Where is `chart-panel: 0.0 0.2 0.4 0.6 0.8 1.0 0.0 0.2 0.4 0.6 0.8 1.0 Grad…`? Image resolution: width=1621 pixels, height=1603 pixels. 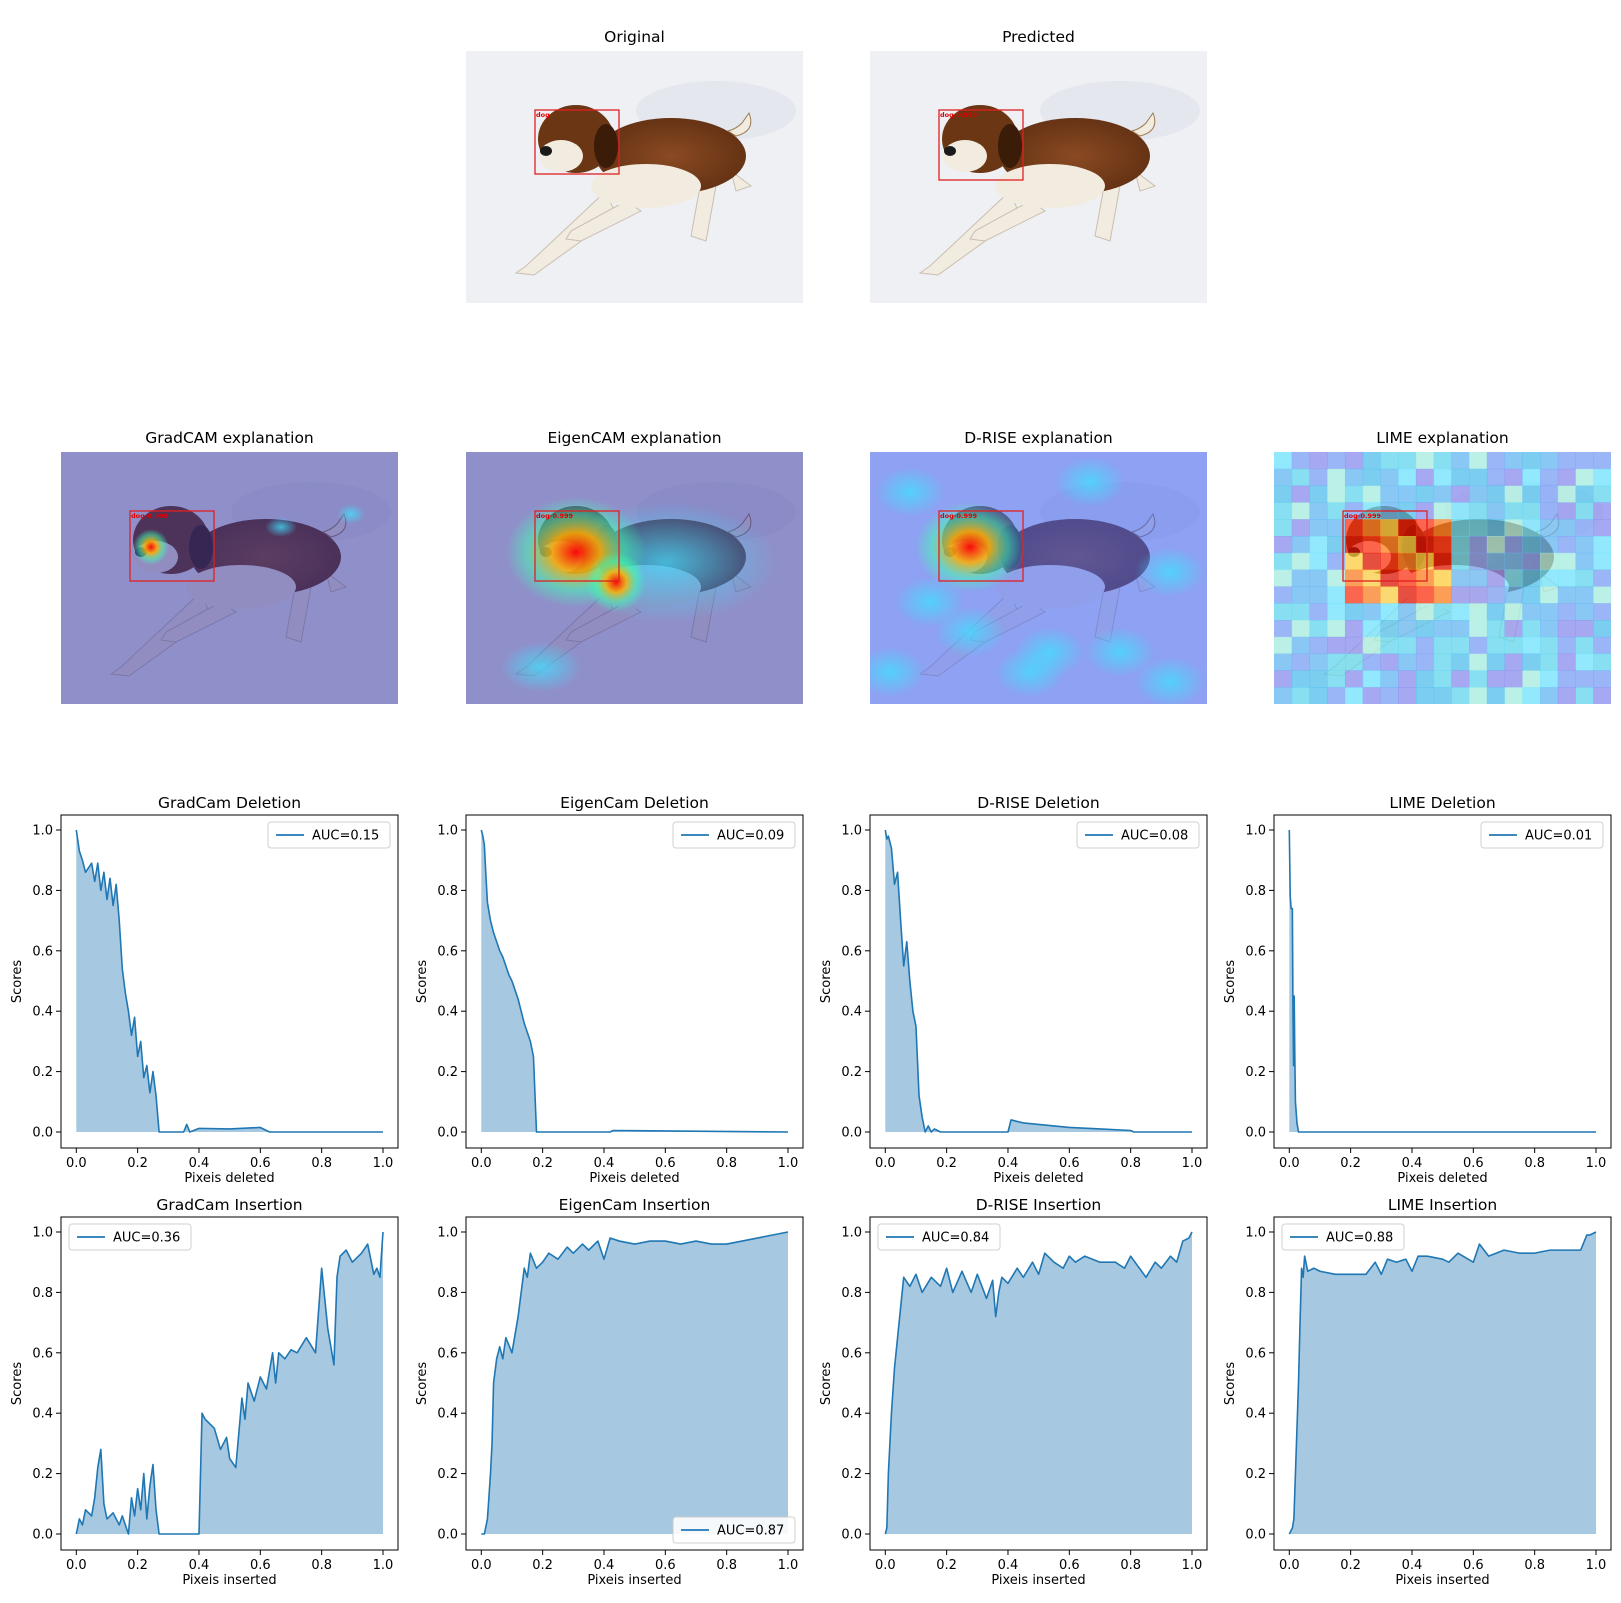
chart-panel: 0.0 0.2 0.4 0.6 0.8 1.0 0.0 0.2 0.4 0.6 0.8 1.0 Grad… is located at coordinates (204, 990).